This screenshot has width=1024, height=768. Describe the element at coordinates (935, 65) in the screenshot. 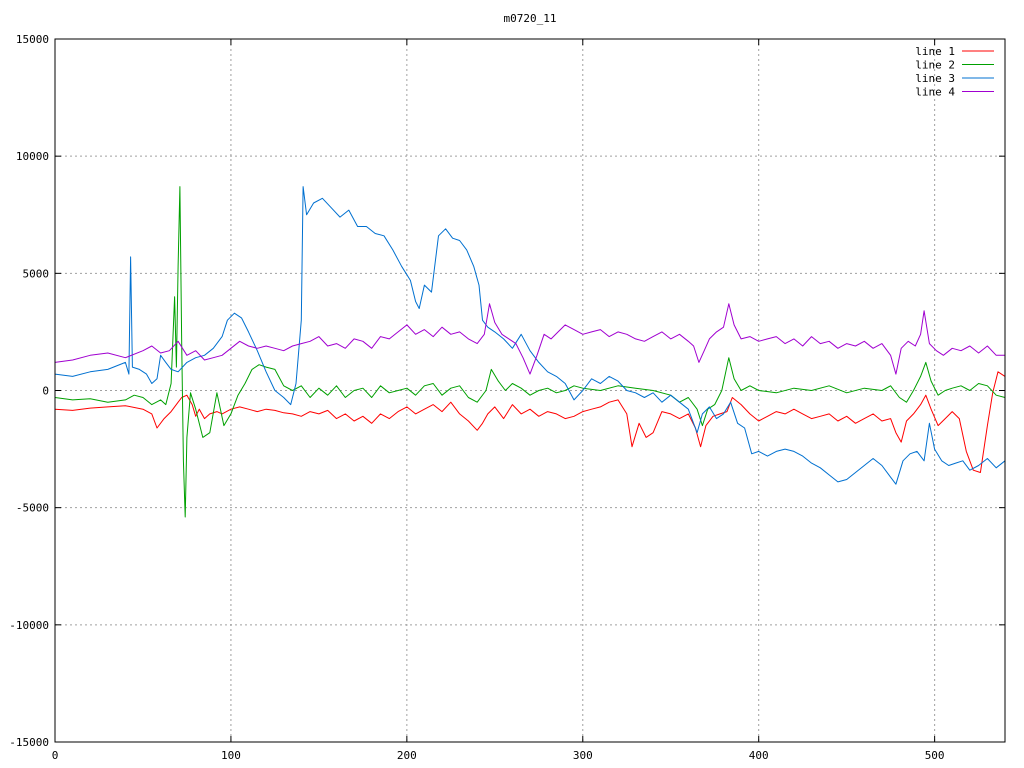

I see `legend-label: line 2` at that location.